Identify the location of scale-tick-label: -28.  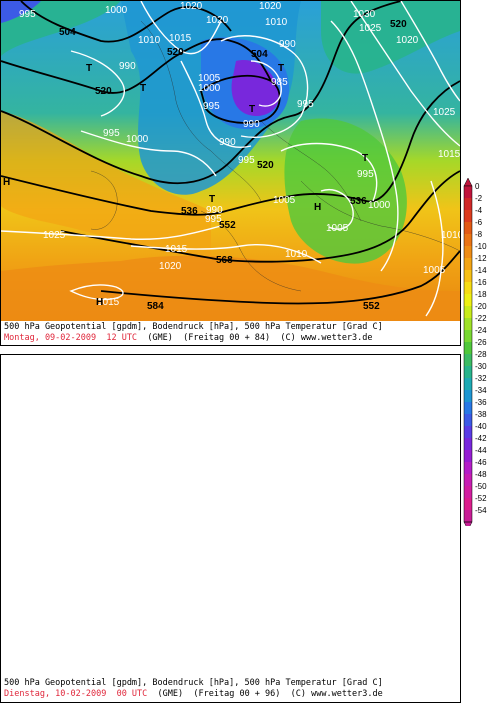
(481, 354).